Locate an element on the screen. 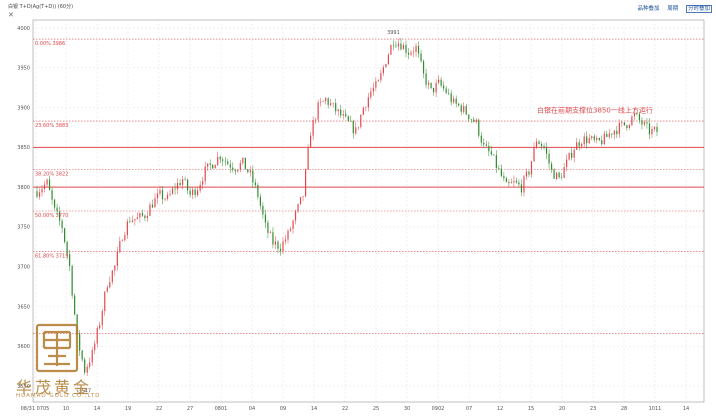 This screenshot has width=716, height=416. fibonacci-label: 0.00% 3986 is located at coordinates (50, 44).